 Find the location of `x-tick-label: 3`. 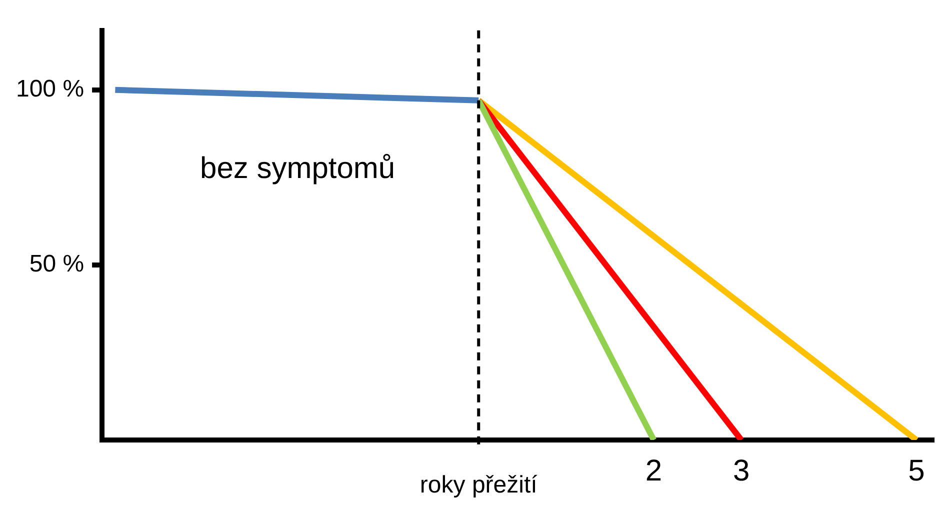

x-tick-label: 3 is located at coordinates (741, 471).